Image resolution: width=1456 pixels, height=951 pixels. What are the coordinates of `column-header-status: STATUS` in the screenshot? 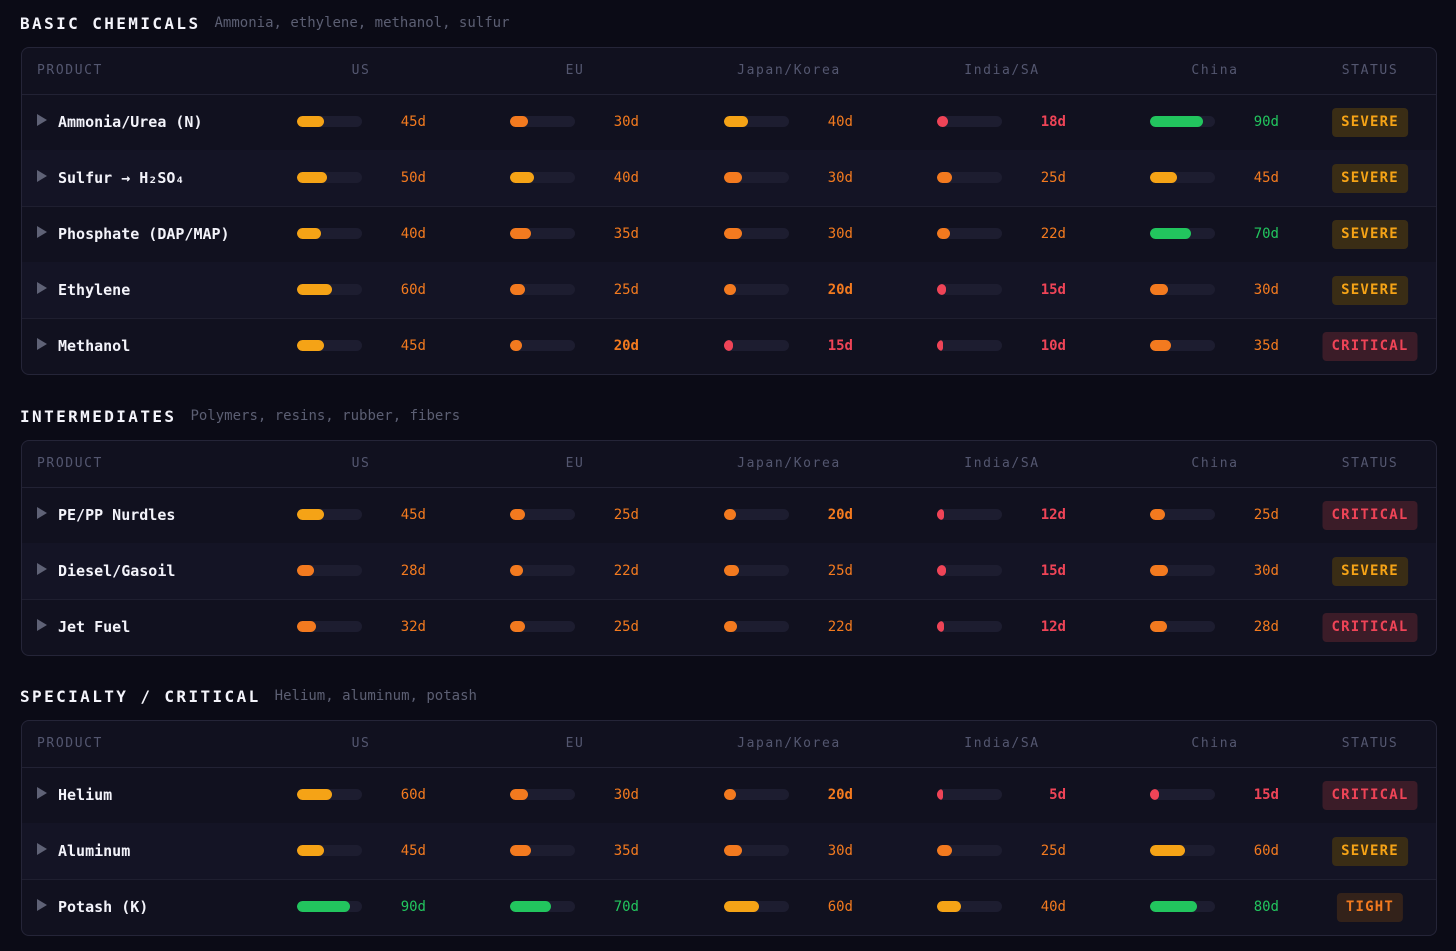 It's located at (1370, 463).